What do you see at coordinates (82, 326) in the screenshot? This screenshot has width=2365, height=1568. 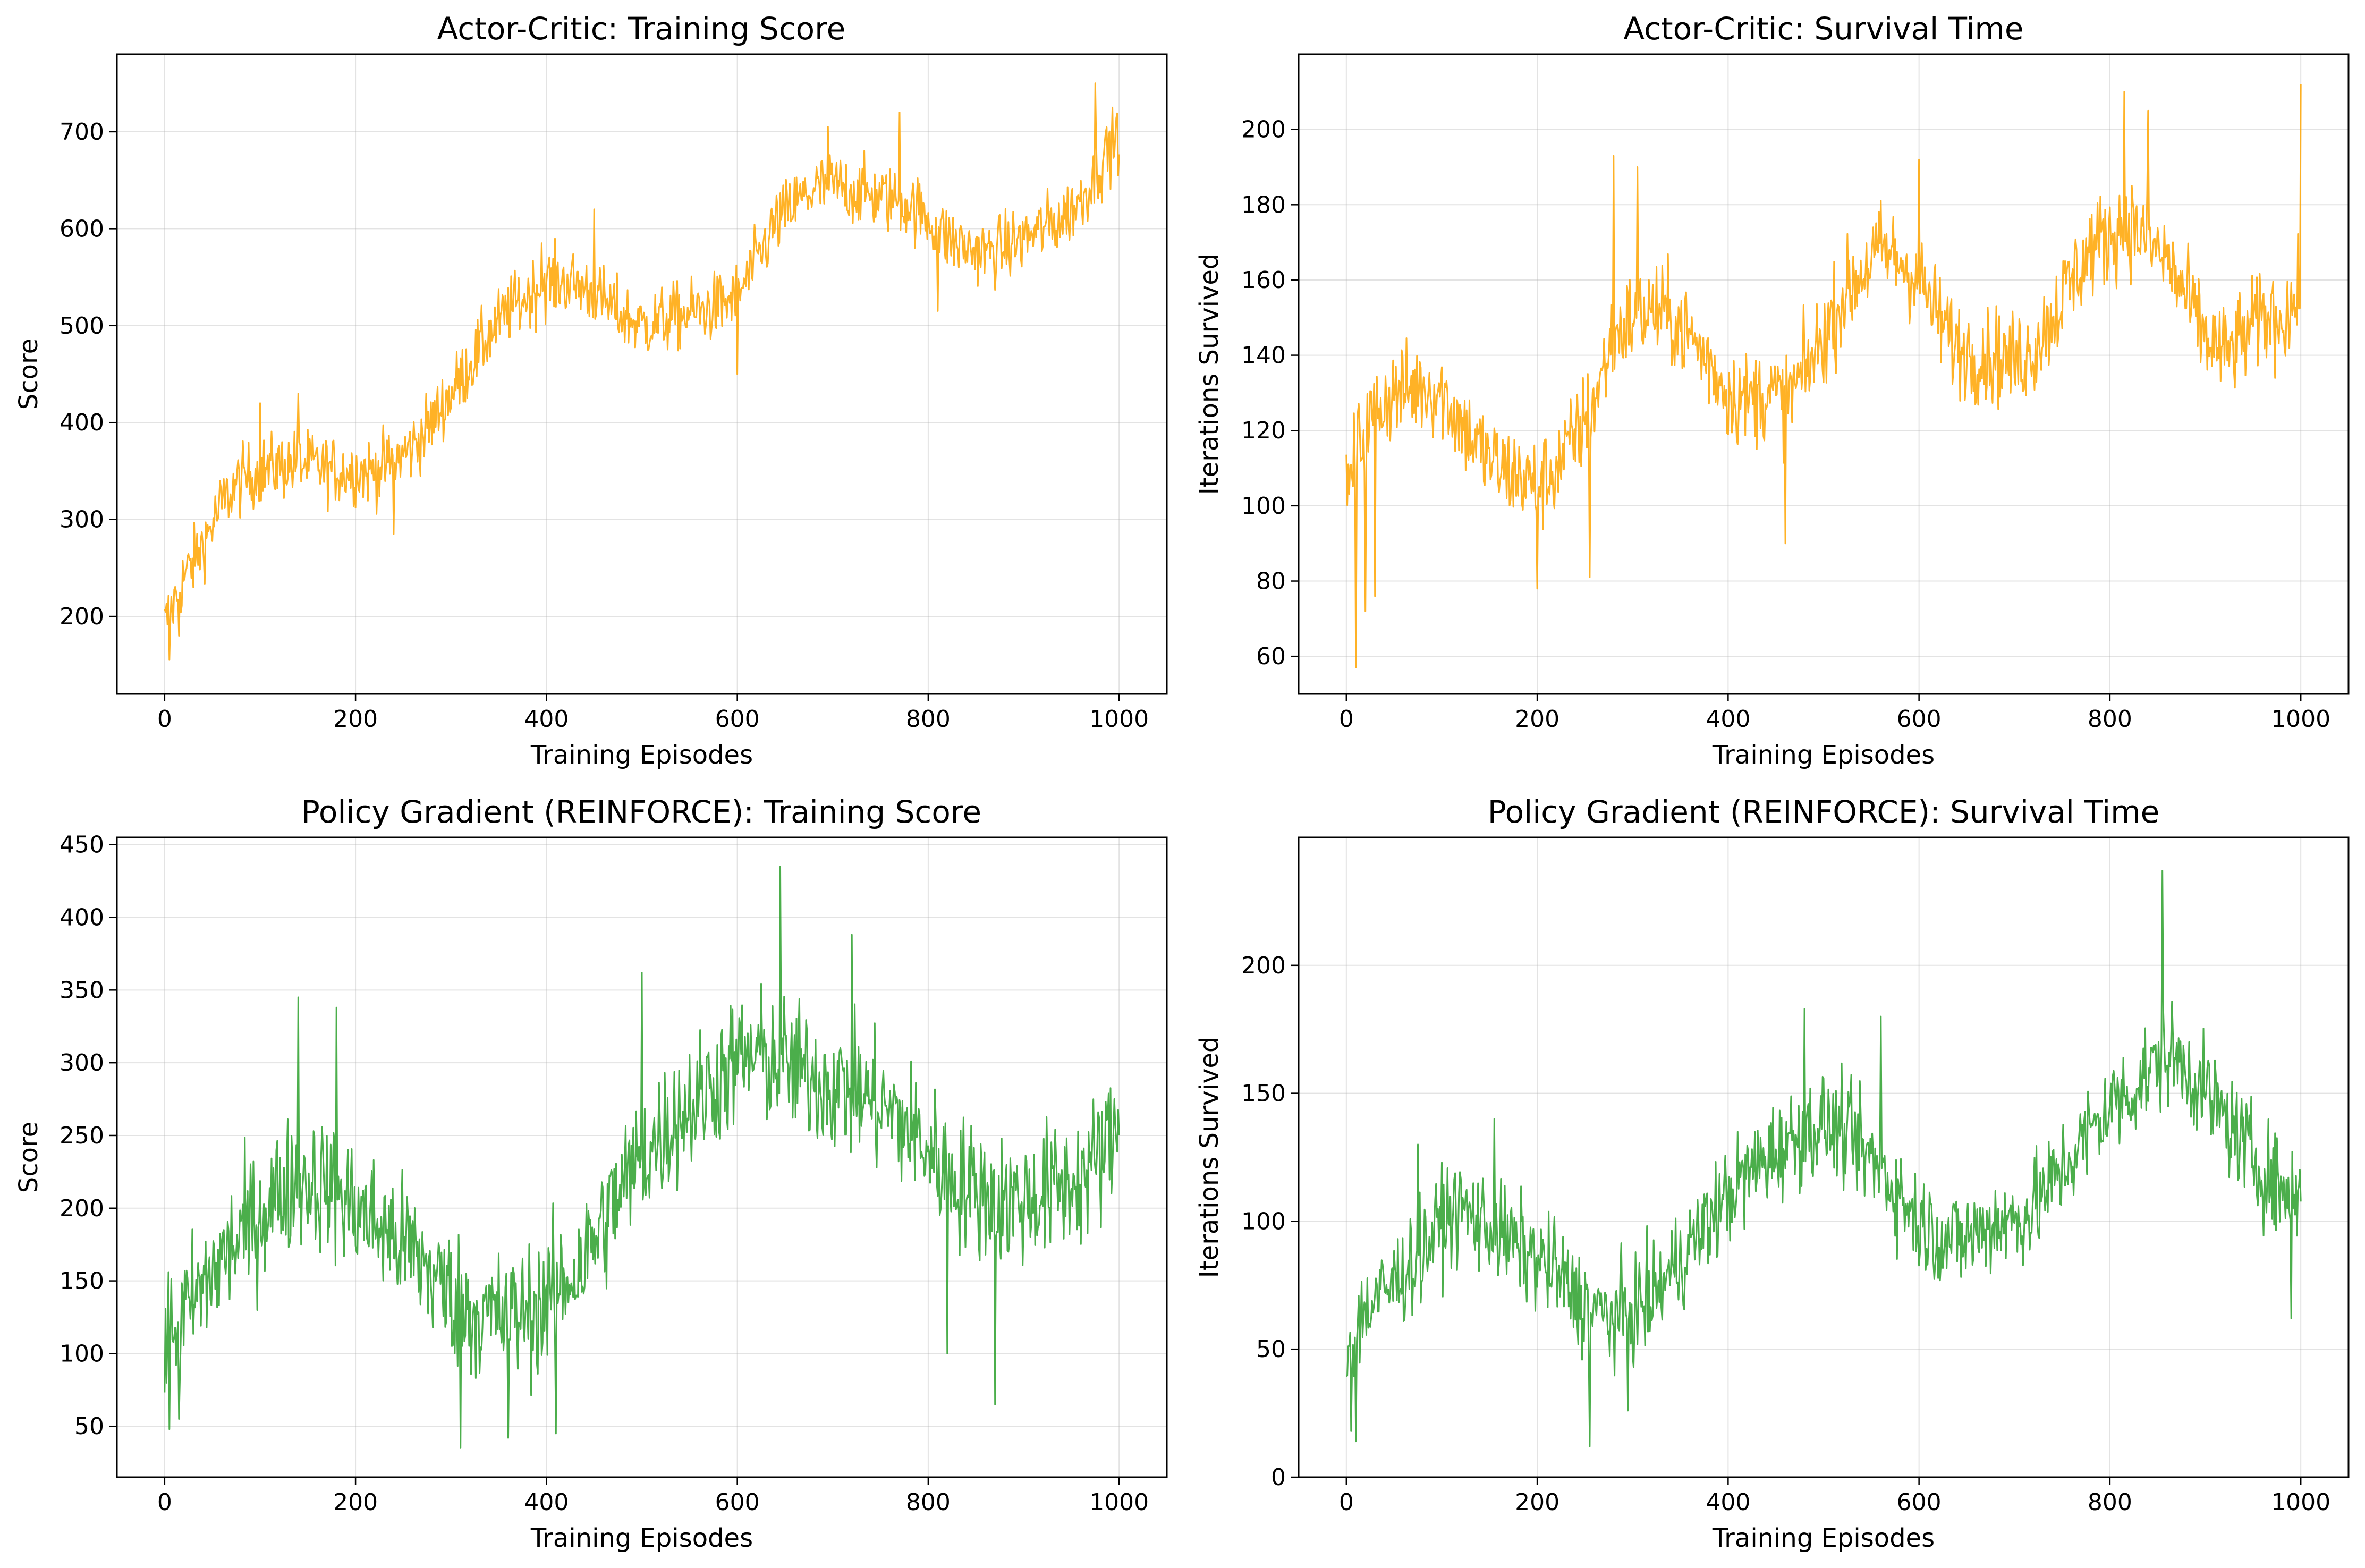 I see `y-tick-label: 500` at bounding box center [82, 326].